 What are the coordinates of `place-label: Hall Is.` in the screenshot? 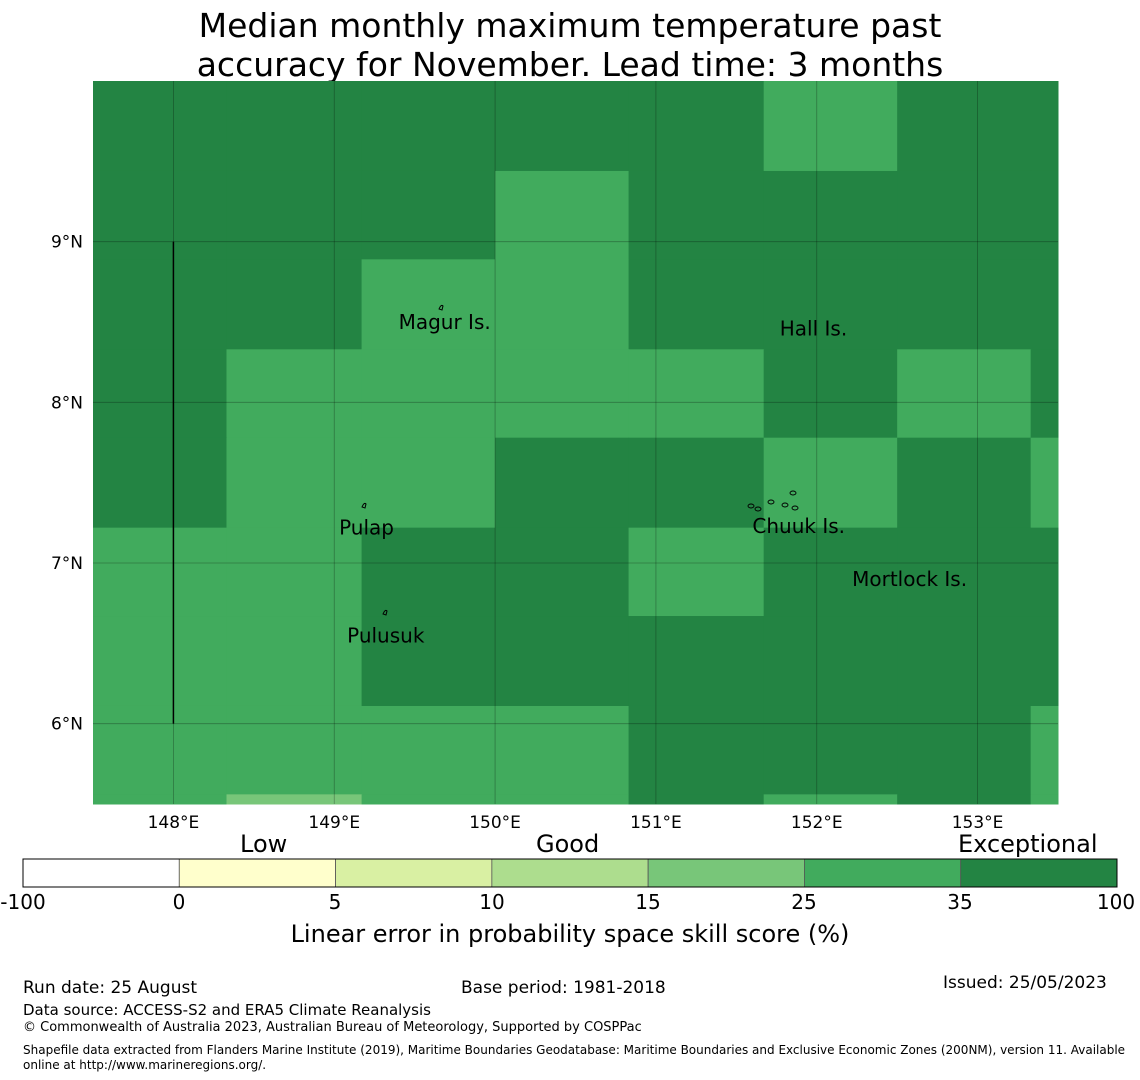 It's located at (813, 328).